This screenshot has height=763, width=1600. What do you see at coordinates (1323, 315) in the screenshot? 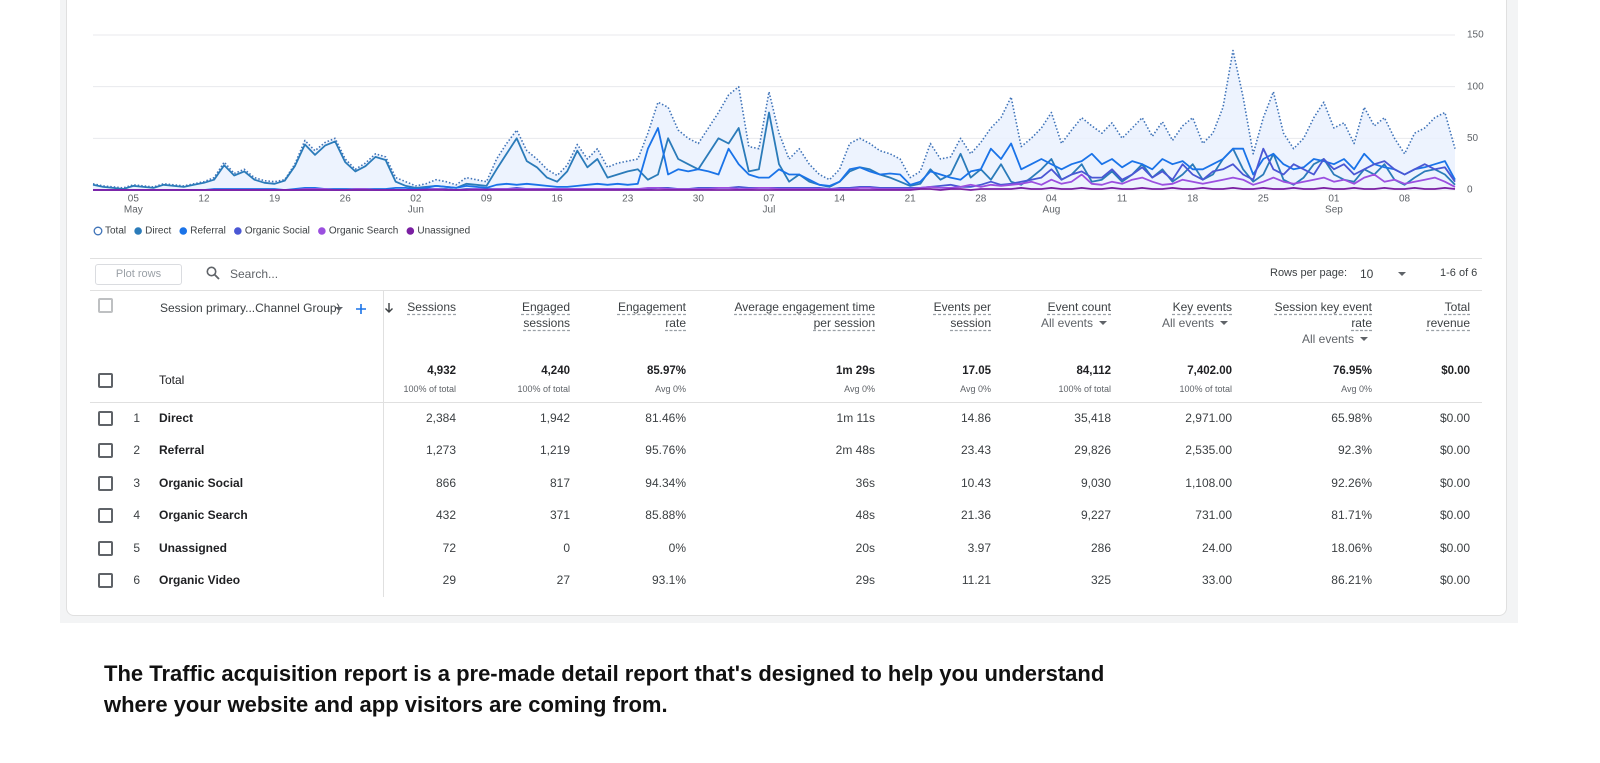
I see `column-label: Session key event rate` at bounding box center [1323, 315].